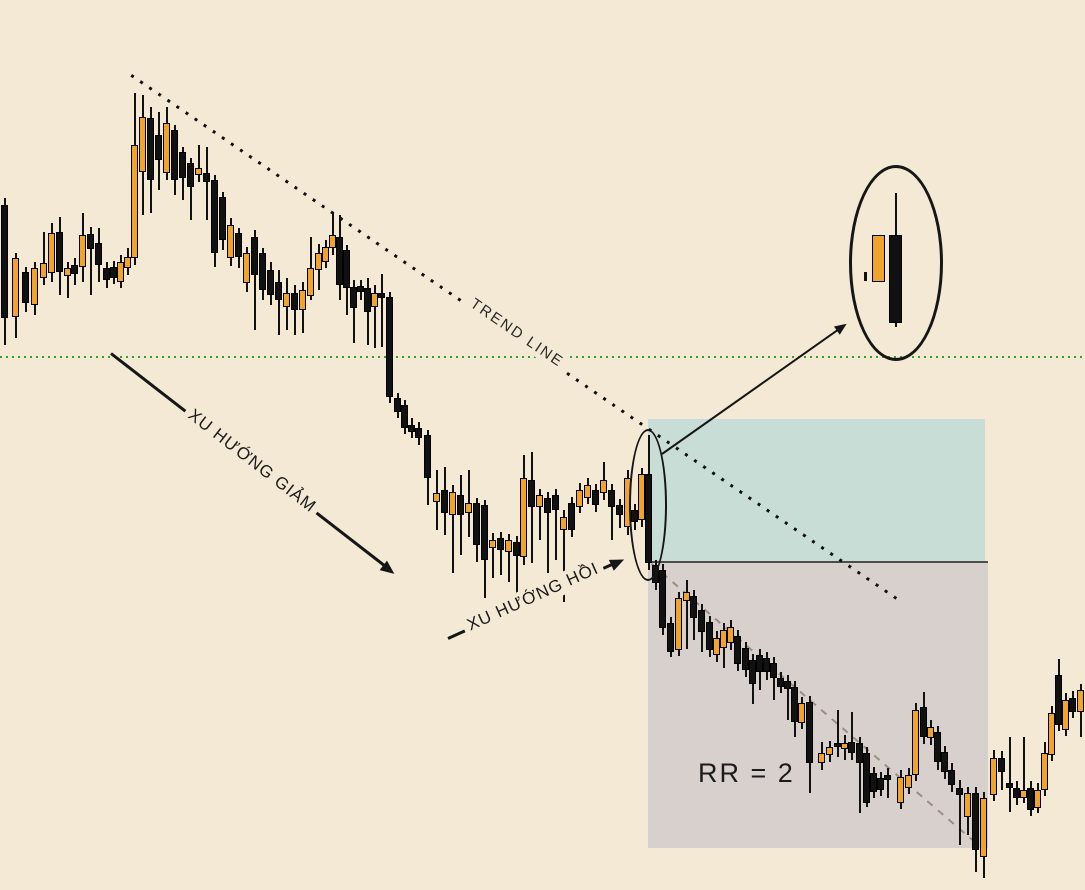 The height and width of the screenshot is (890, 1085). I want to click on engulfing-highlight-ellipse, so click(648, 505).